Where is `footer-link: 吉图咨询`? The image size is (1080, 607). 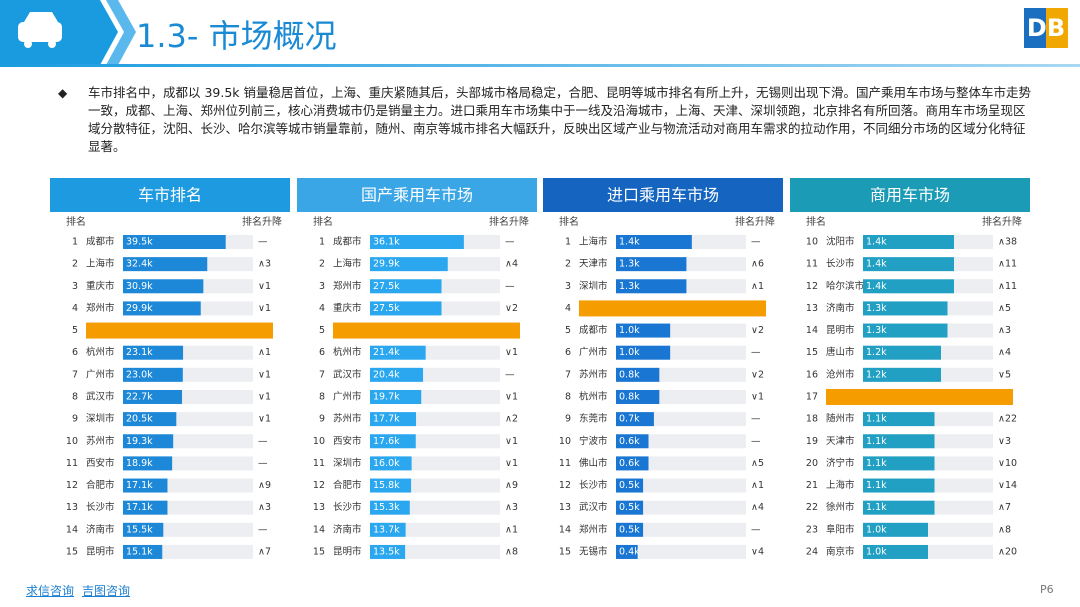 footer-link: 吉图咨询 is located at coordinates (106, 591).